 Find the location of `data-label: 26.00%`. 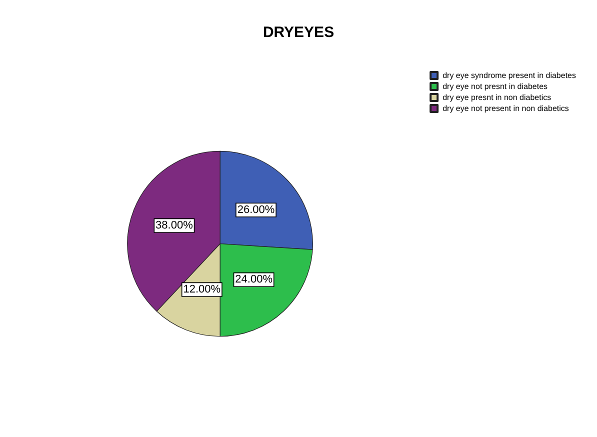

data-label: 26.00% is located at coordinates (256, 210).